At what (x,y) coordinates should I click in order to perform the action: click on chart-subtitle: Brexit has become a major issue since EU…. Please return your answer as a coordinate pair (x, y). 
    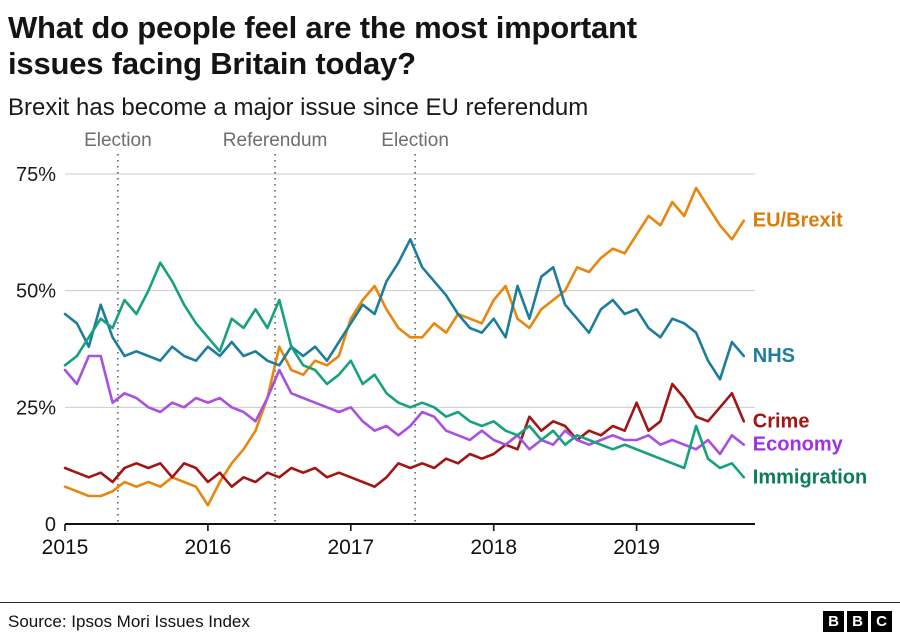
    Looking at the image, I should click on (298, 107).